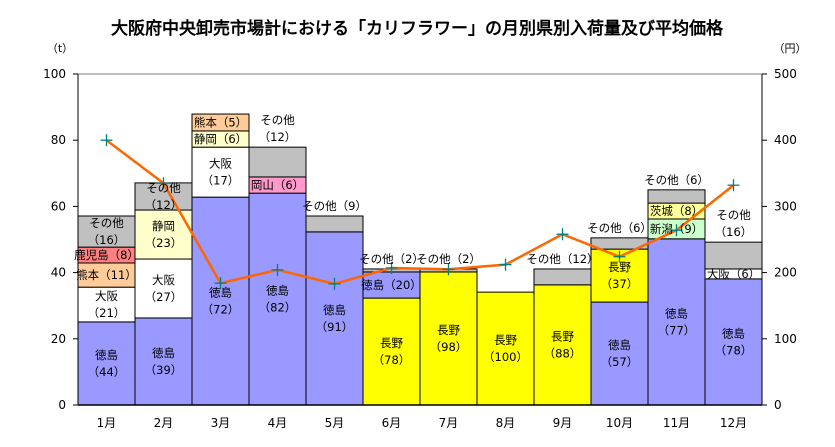  Describe the element at coordinates (62, 405) in the screenshot. I see `y-tick-label: 0` at that location.